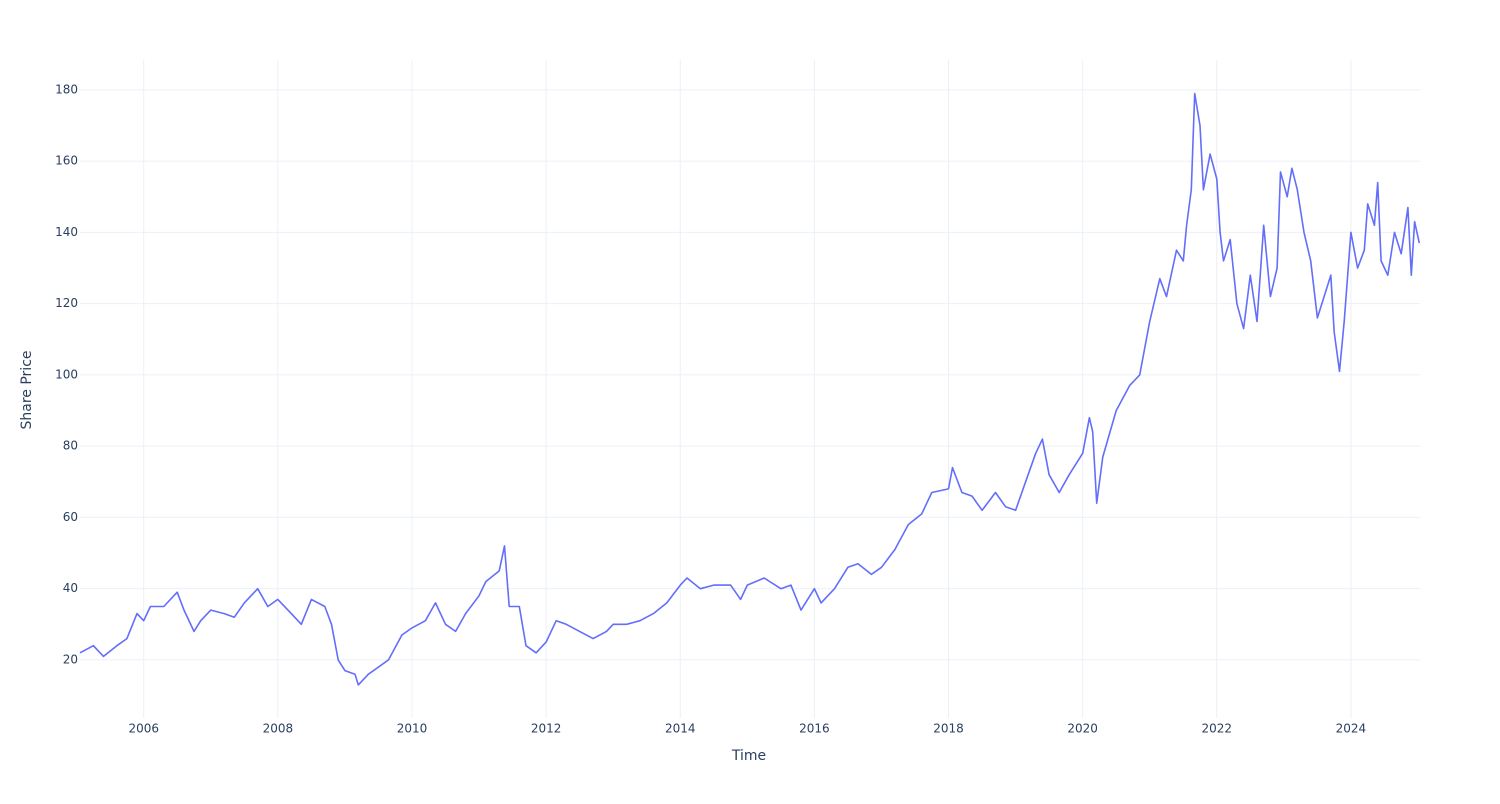 The image size is (1500, 804). What do you see at coordinates (1351, 729) in the screenshot?
I see `x-tick-label: 2024` at bounding box center [1351, 729].